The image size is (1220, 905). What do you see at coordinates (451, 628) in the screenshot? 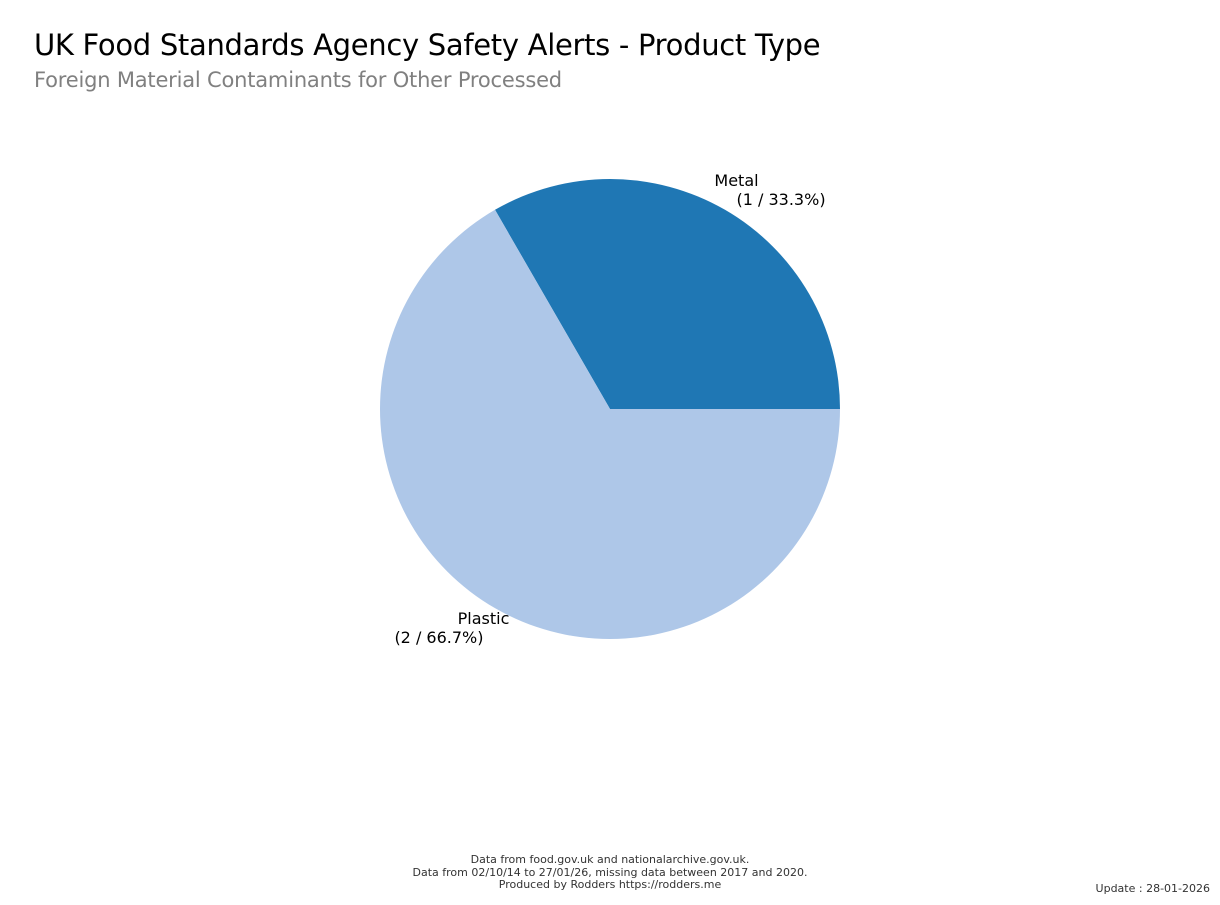
I see `slice-label-plastic: Plastic (2 / 66.7%)` at bounding box center [451, 628].